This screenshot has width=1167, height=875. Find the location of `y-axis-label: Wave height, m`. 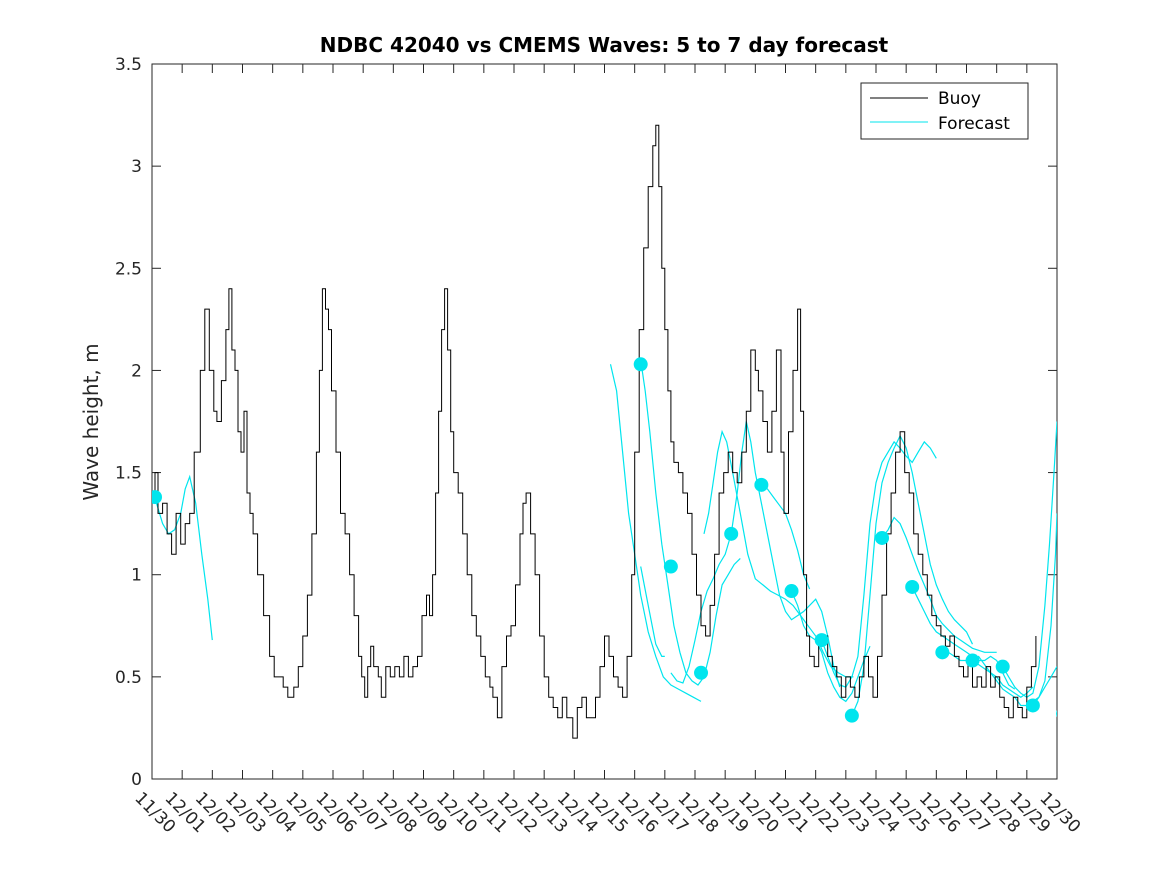

y-axis-label: Wave height, m is located at coordinates (91, 421).